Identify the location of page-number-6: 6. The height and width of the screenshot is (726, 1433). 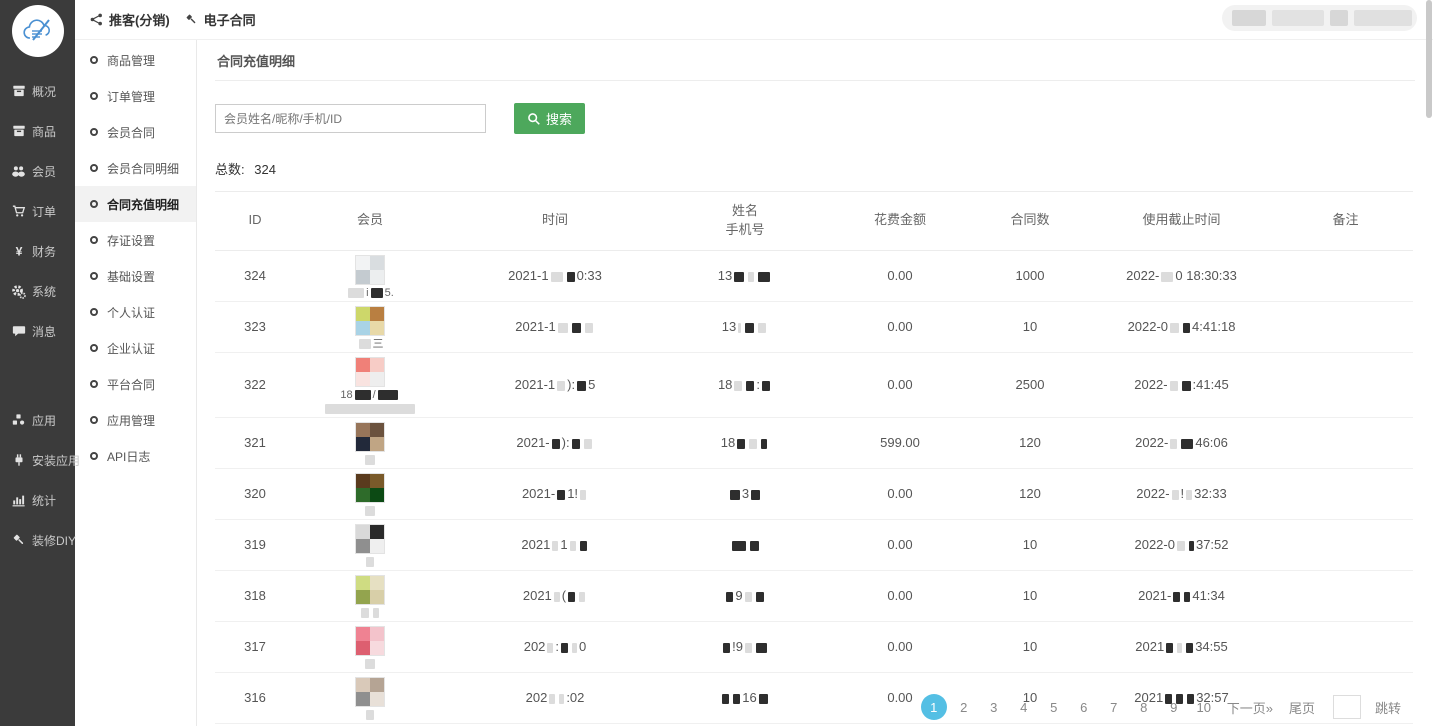
(1084, 707).